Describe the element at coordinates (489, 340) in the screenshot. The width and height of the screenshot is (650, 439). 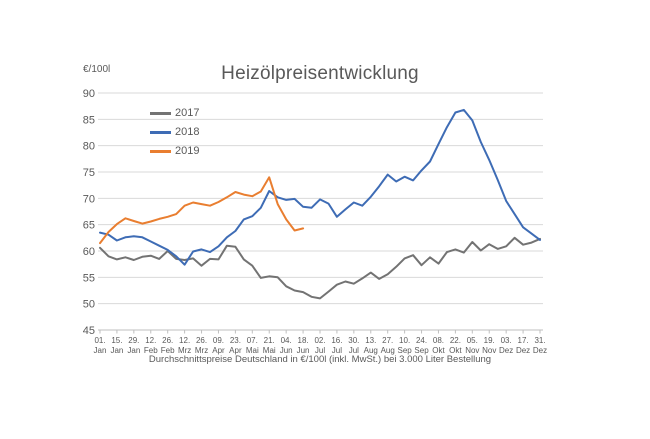
I see `svg-text: 19.` at that location.